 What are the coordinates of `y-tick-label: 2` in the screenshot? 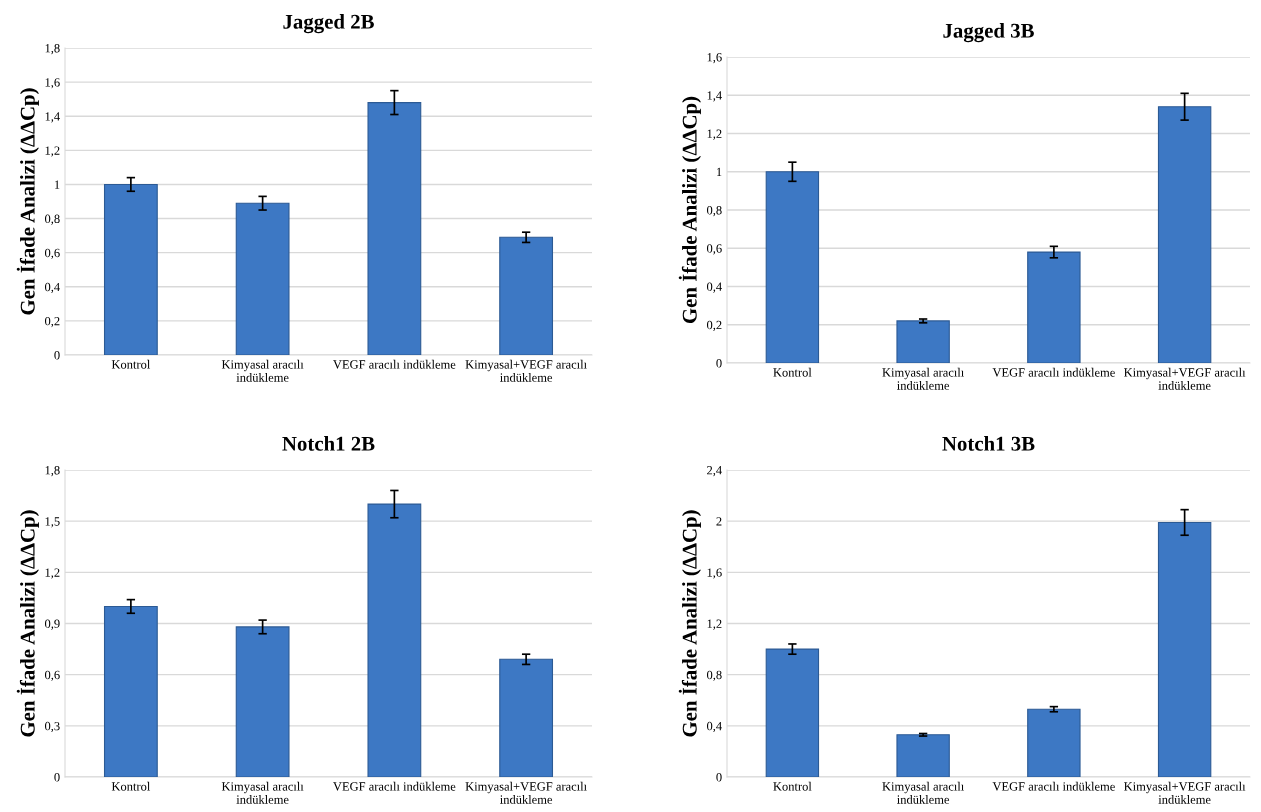 It's located at (719, 521).